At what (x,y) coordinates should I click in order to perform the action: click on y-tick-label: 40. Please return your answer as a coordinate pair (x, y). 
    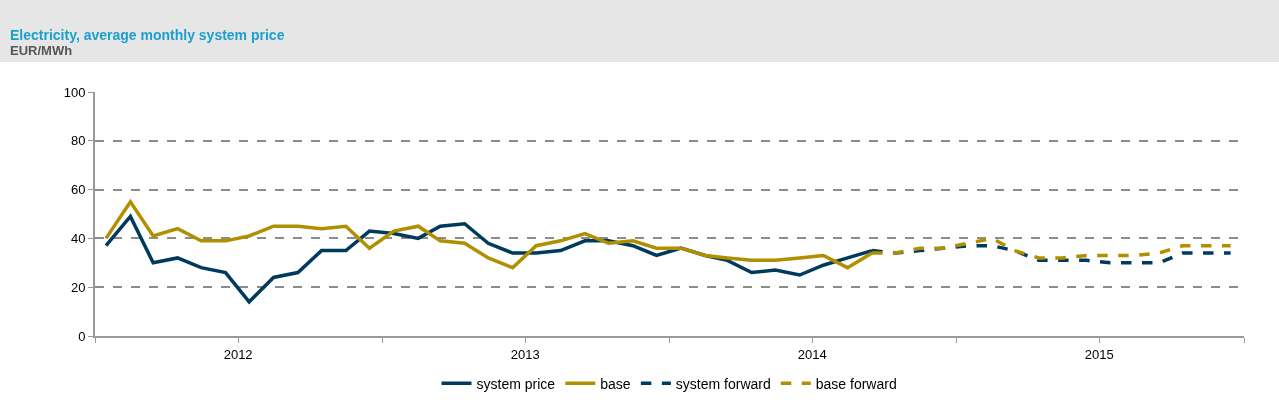
    Looking at the image, I should click on (78, 238).